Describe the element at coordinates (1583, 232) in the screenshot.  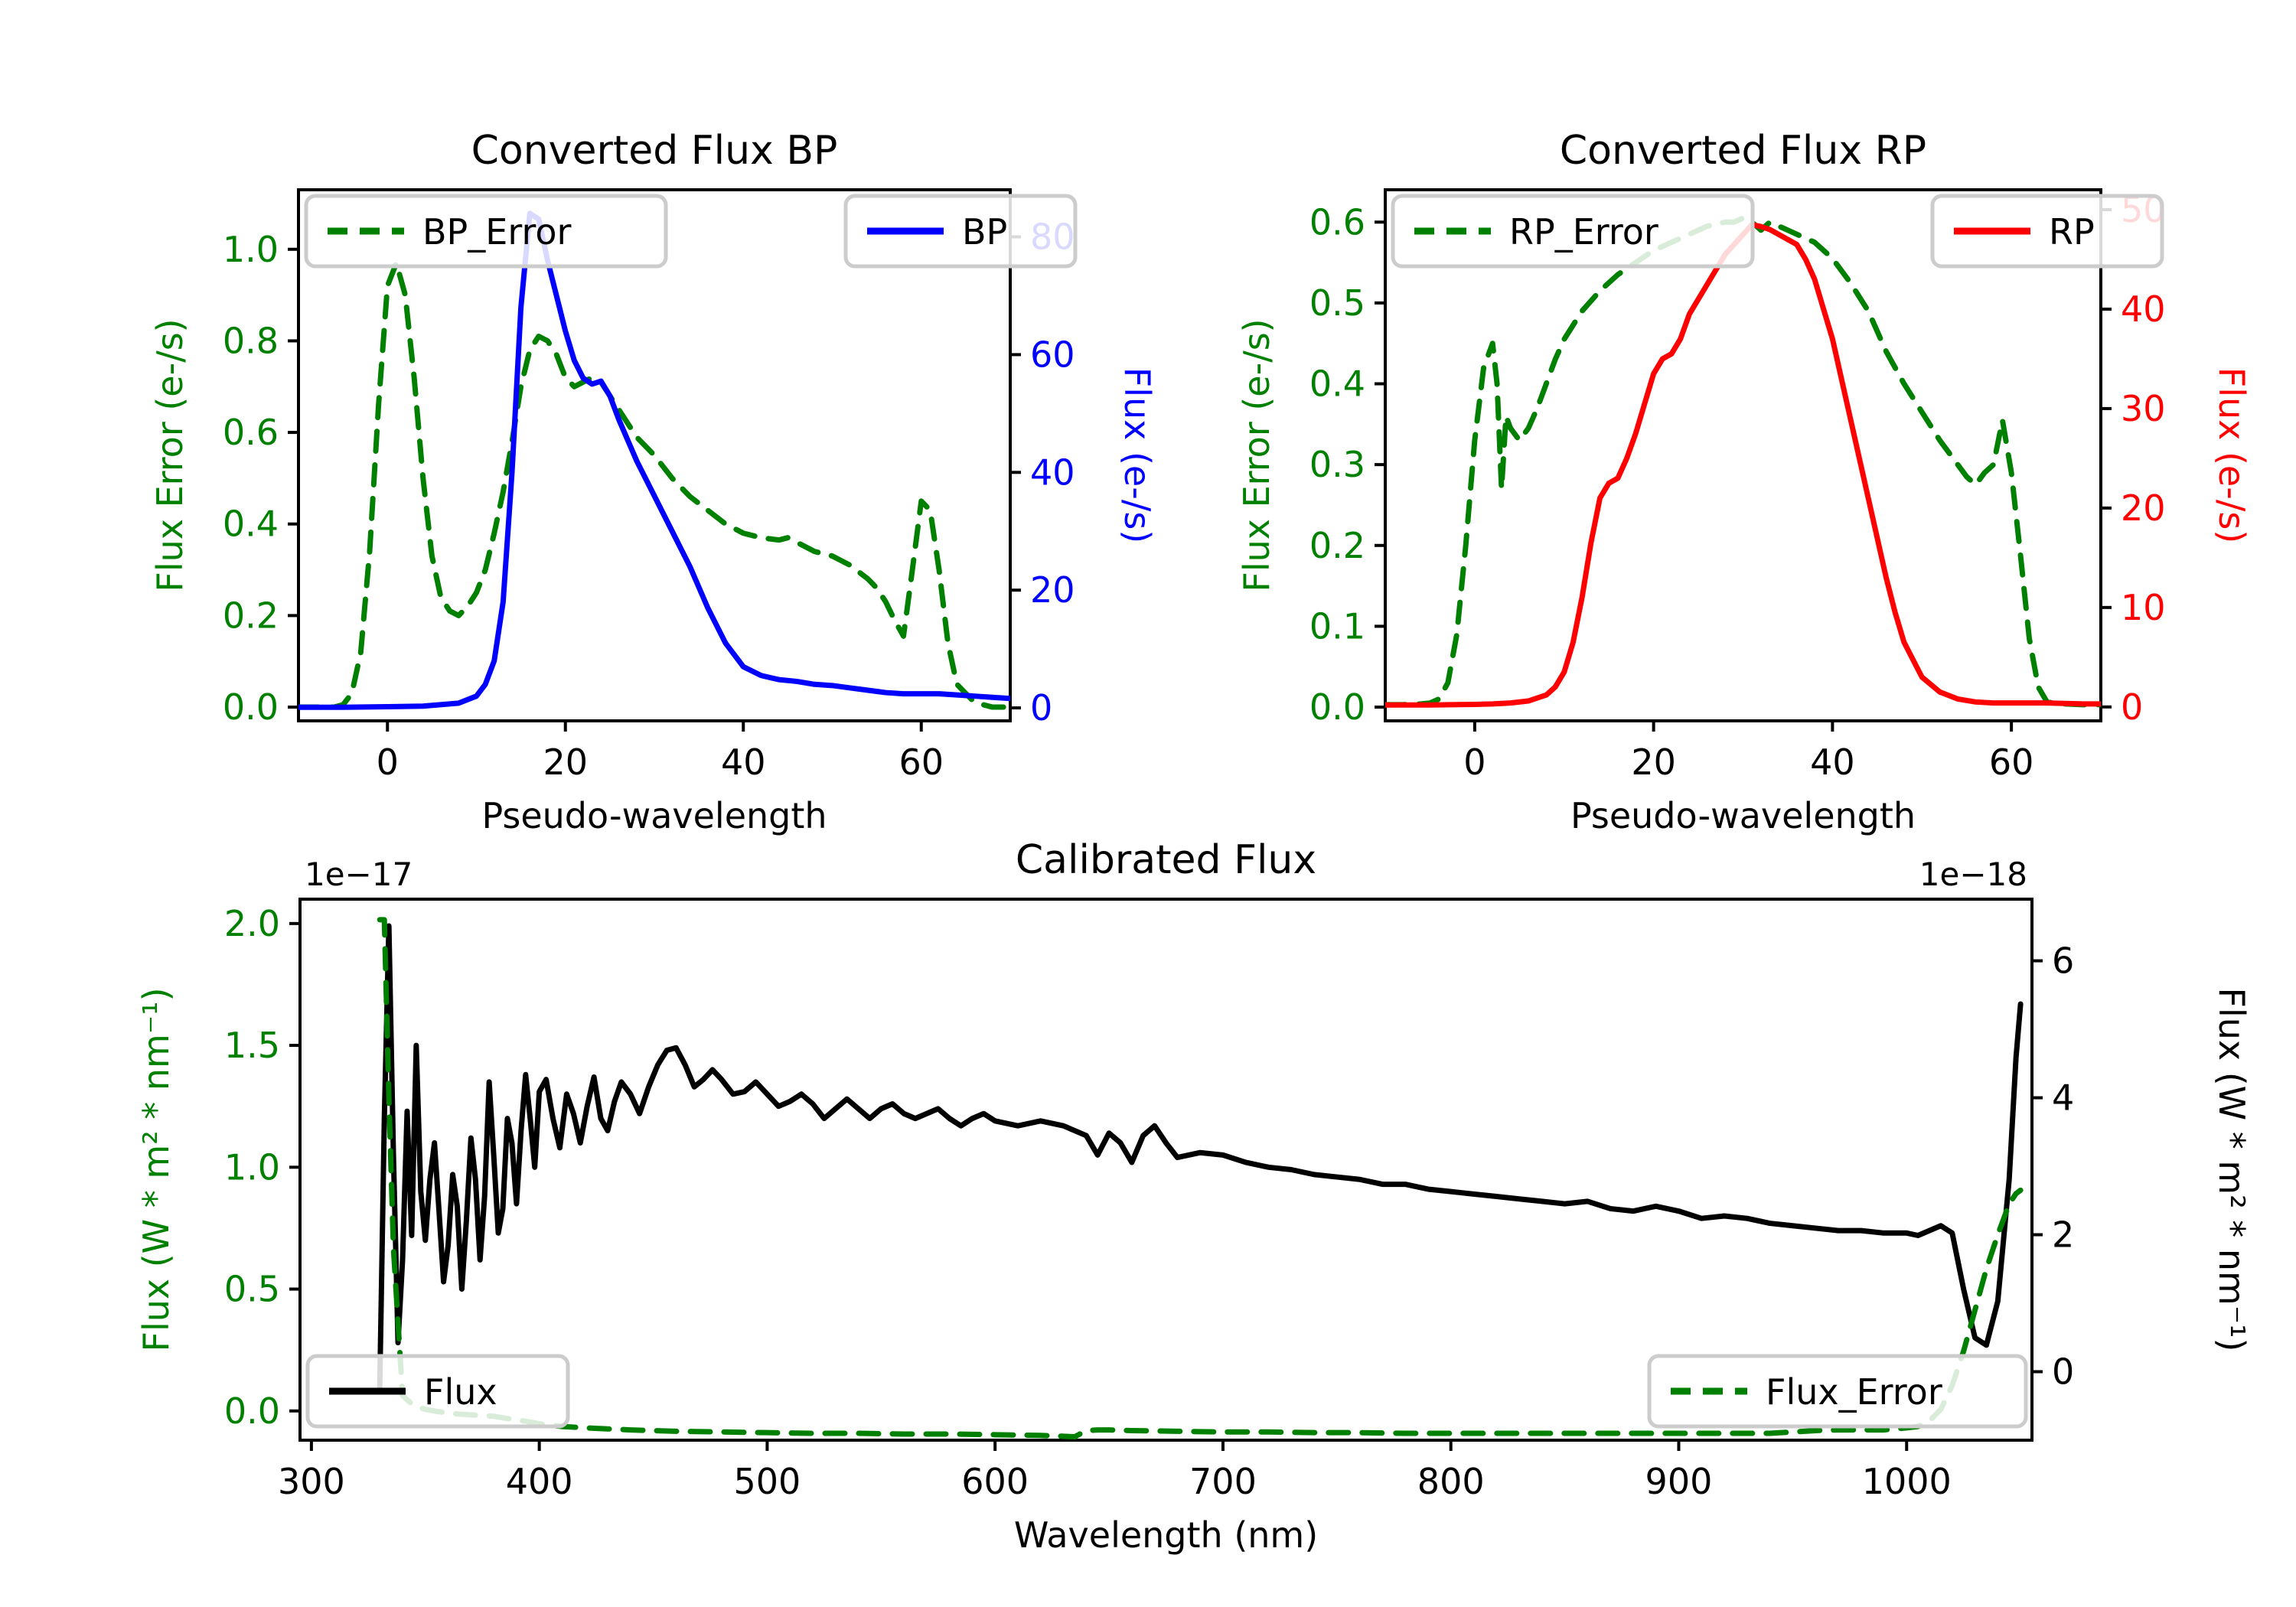
I see `legend-label-rp-error: RP_Error` at that location.